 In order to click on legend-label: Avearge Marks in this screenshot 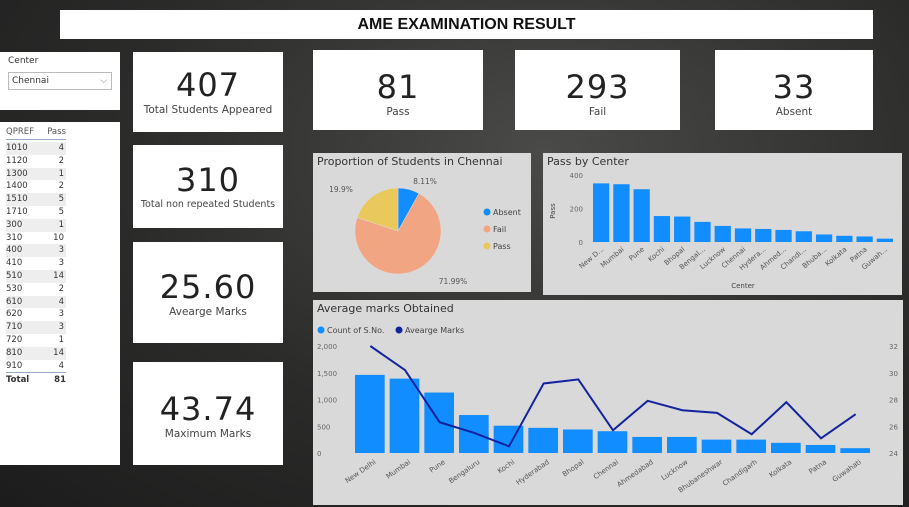, I will do `click(434, 330)`.